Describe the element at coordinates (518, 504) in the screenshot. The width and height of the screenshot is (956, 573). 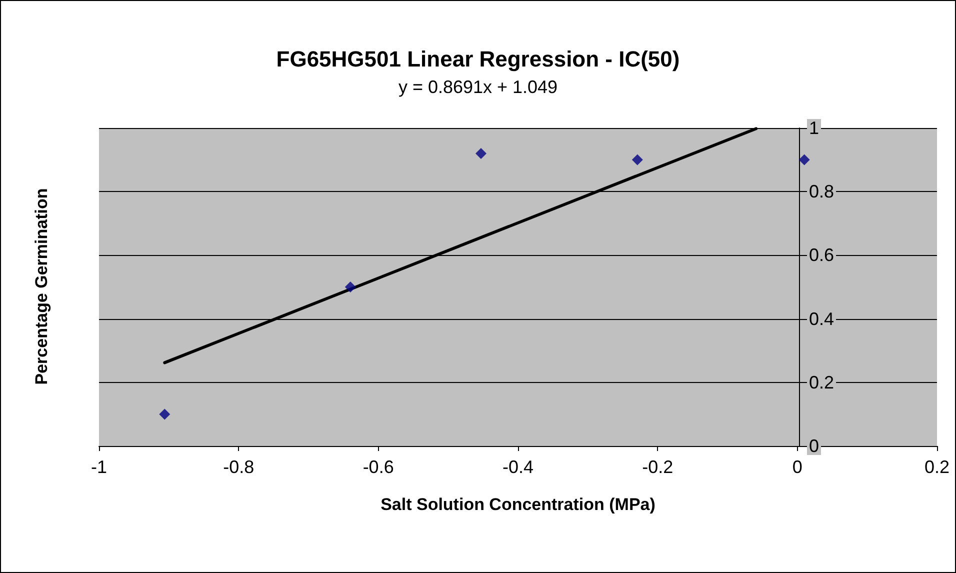
I see `x-axis-title: Salt Solution Concentration (MPa)` at that location.